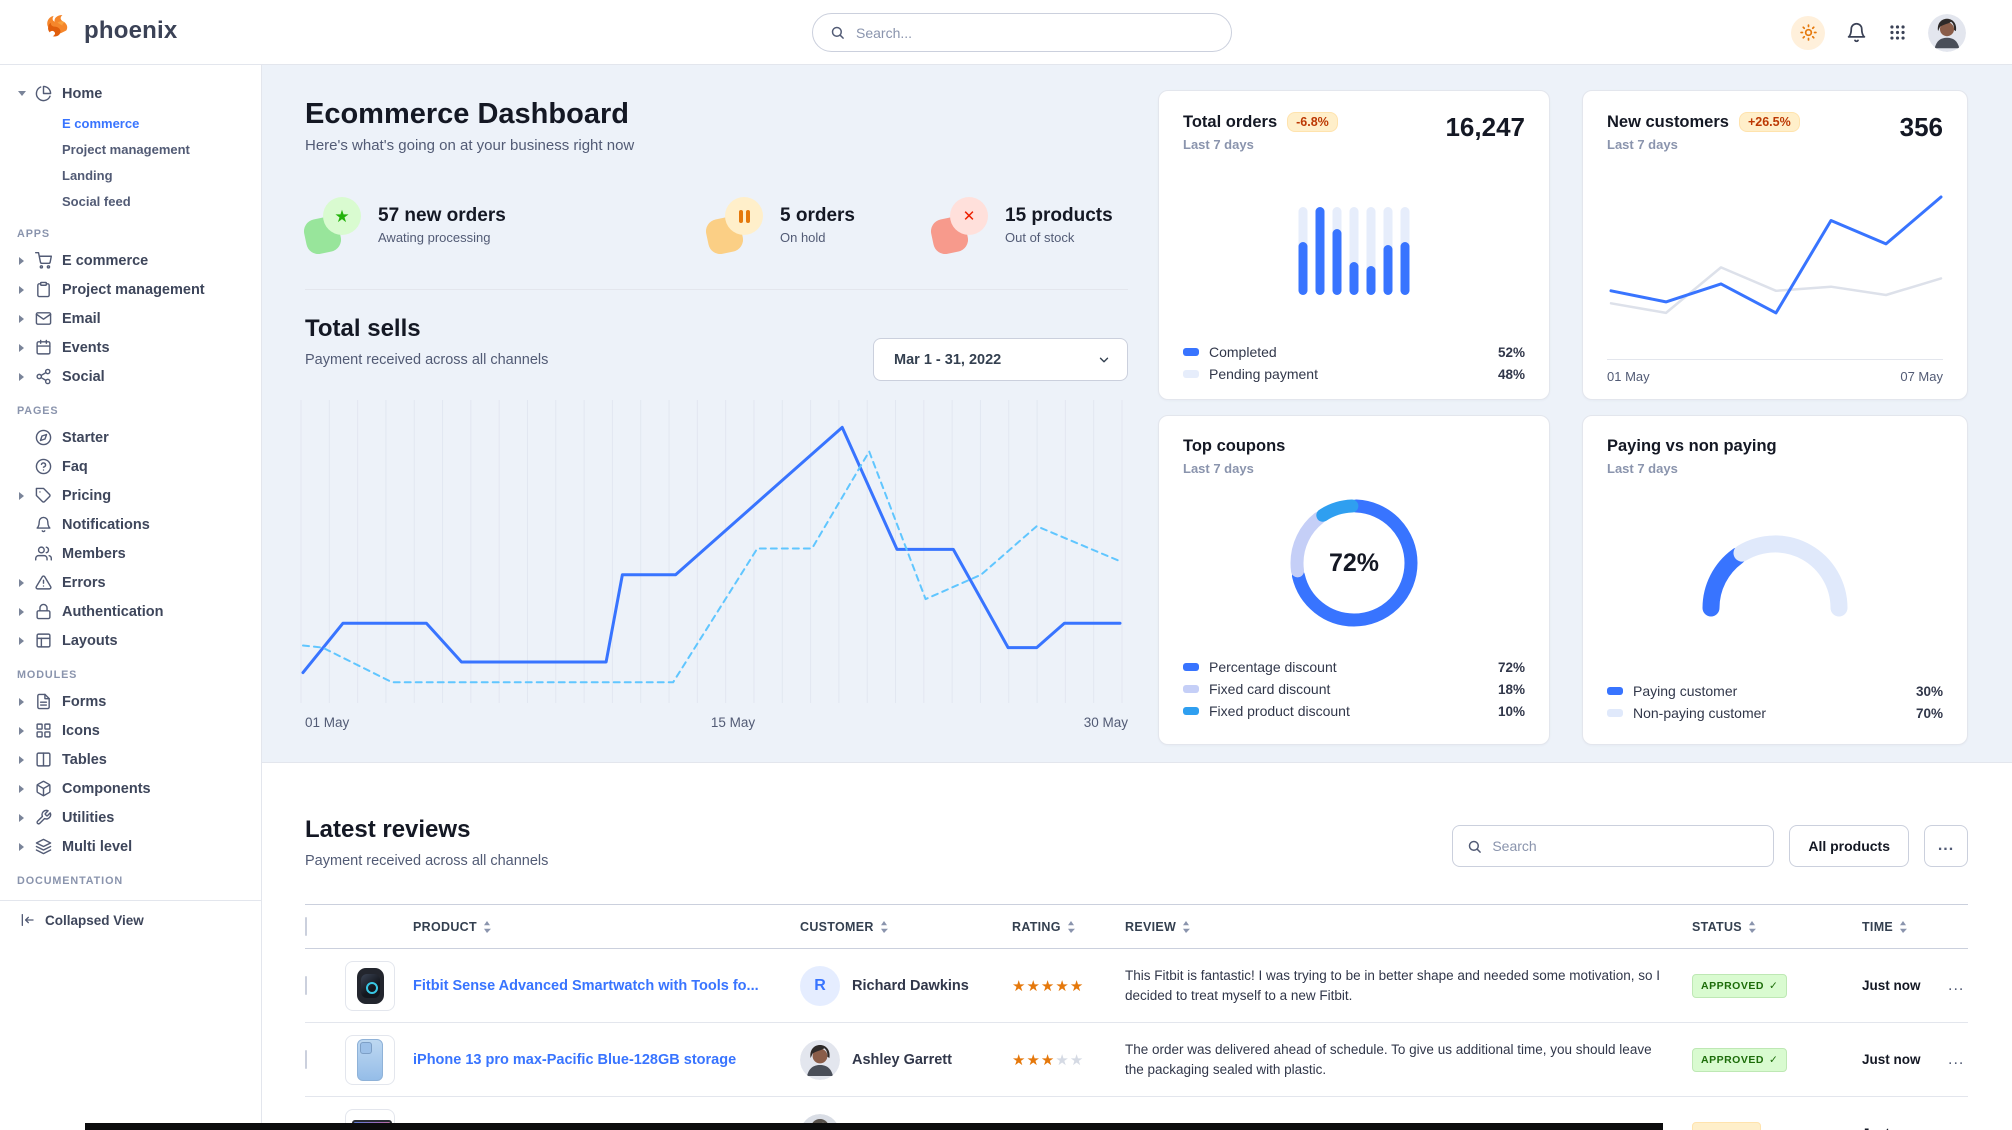  What do you see at coordinates (1408, 927) in the screenshot?
I see `column-header-review: REVIEW` at bounding box center [1408, 927].